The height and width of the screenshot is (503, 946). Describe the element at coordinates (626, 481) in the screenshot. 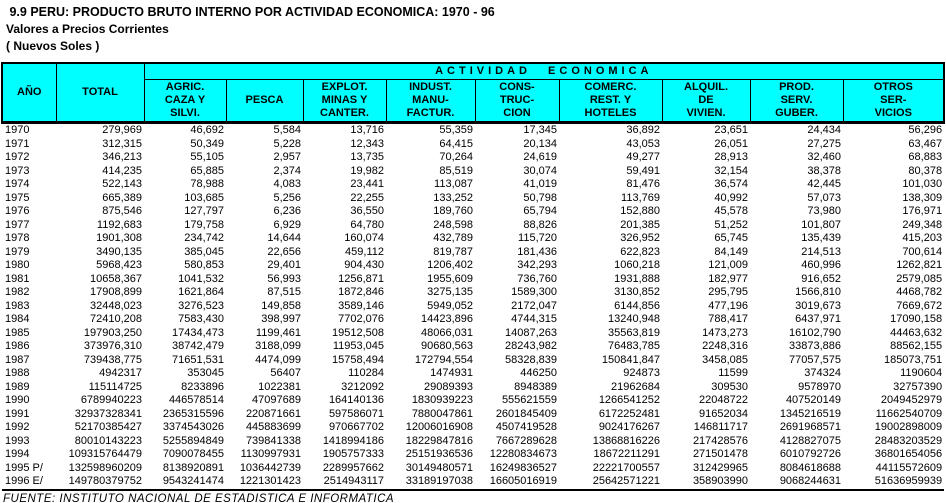

I see `value-cell: 25642571221` at that location.